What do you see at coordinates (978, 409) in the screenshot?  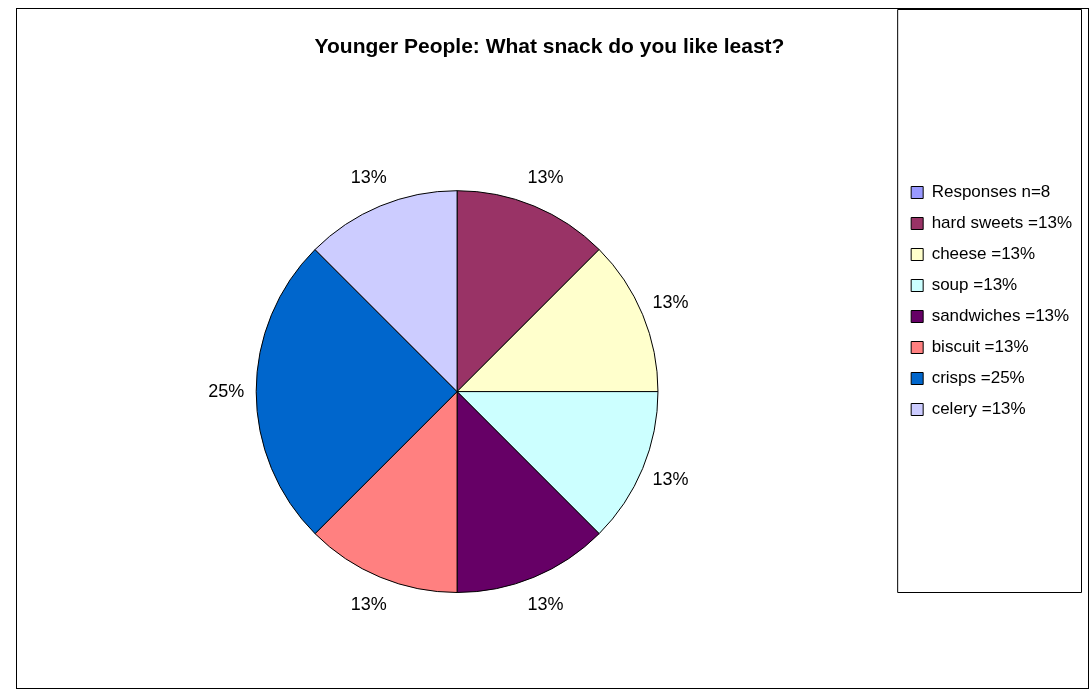 I see `legend-label: celery =13%` at bounding box center [978, 409].